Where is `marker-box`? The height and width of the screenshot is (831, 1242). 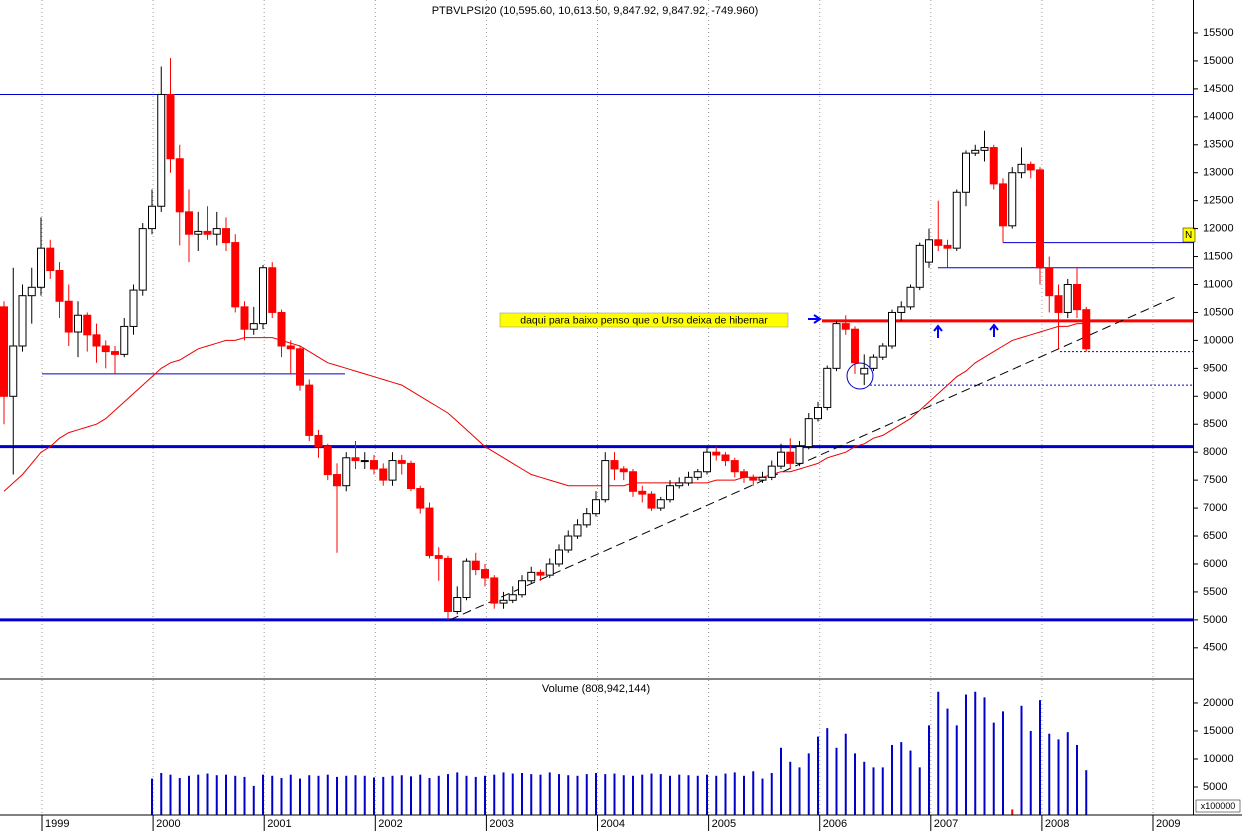 marker-box is located at coordinates (1189, 235).